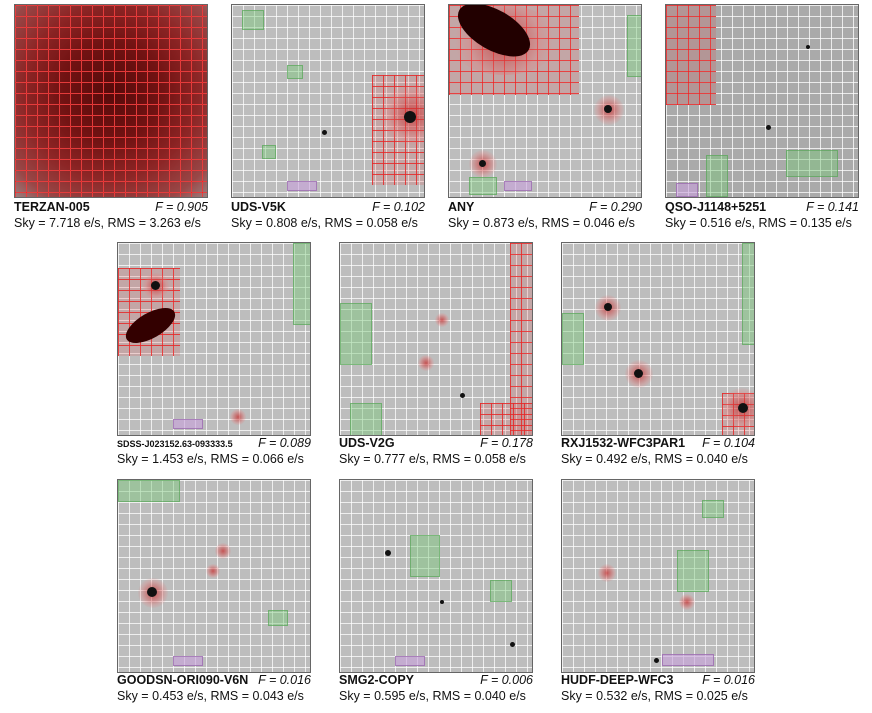 Image resolution: width=872 pixels, height=713 pixels. What do you see at coordinates (623, 443) in the screenshot?
I see `field-name: RXJ1532-WFC3PAR1` at bounding box center [623, 443].